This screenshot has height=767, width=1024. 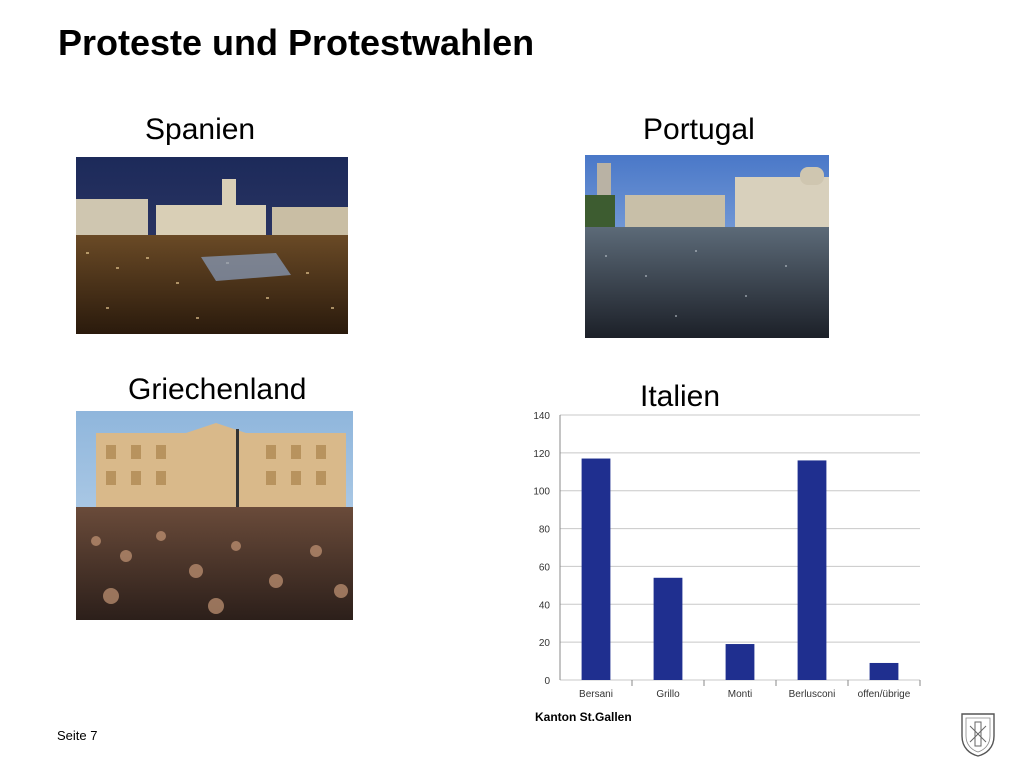 I want to click on bar-berlusconi, so click(x=812, y=570).